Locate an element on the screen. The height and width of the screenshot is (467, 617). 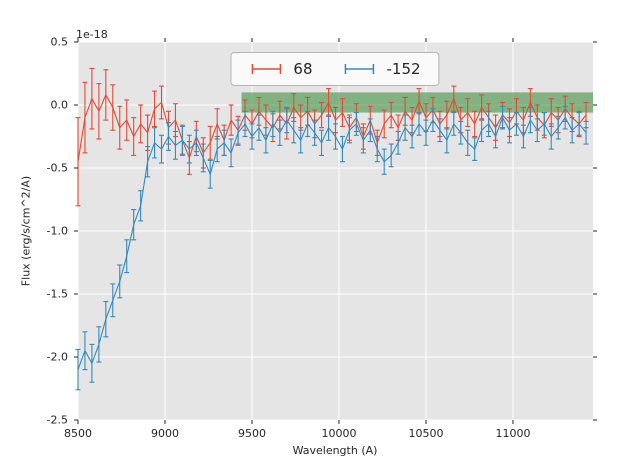
x-axis-label: Wavelength (A) is located at coordinates (335, 450).